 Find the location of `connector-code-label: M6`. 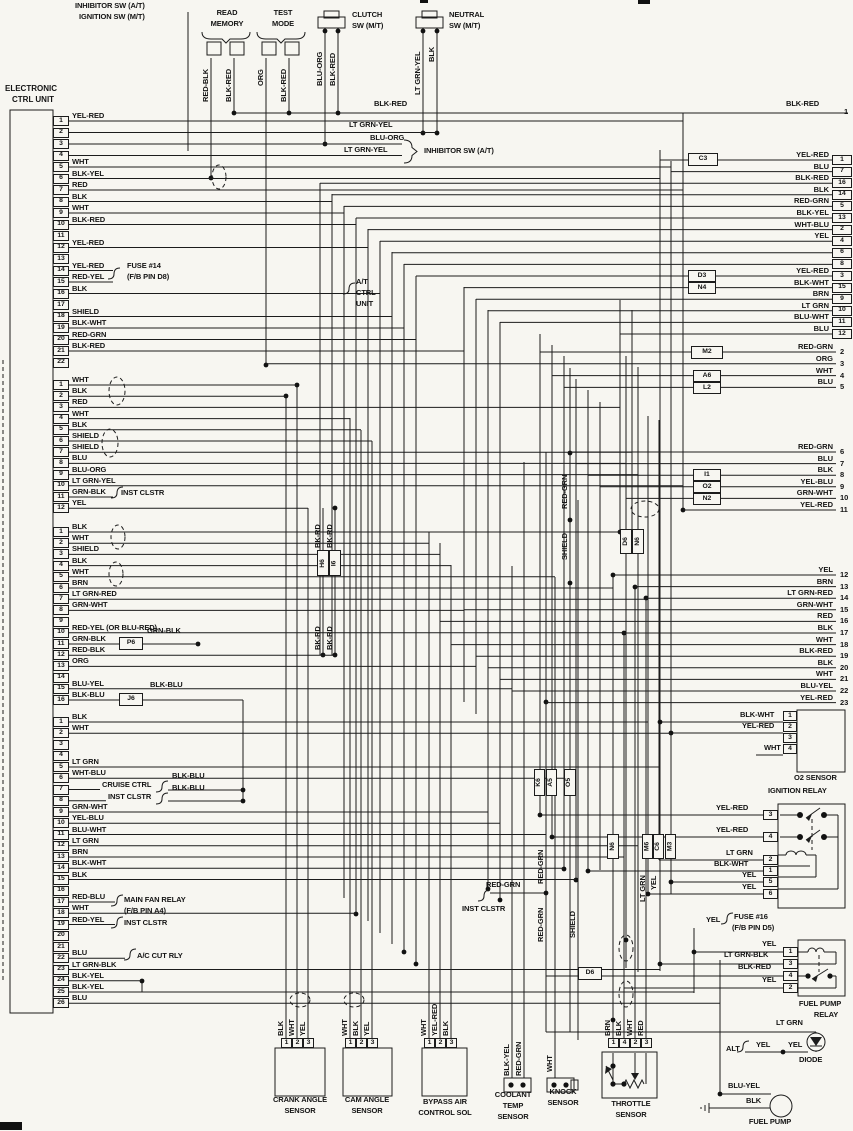

connector-code-label: M6 is located at coordinates (647, 846).